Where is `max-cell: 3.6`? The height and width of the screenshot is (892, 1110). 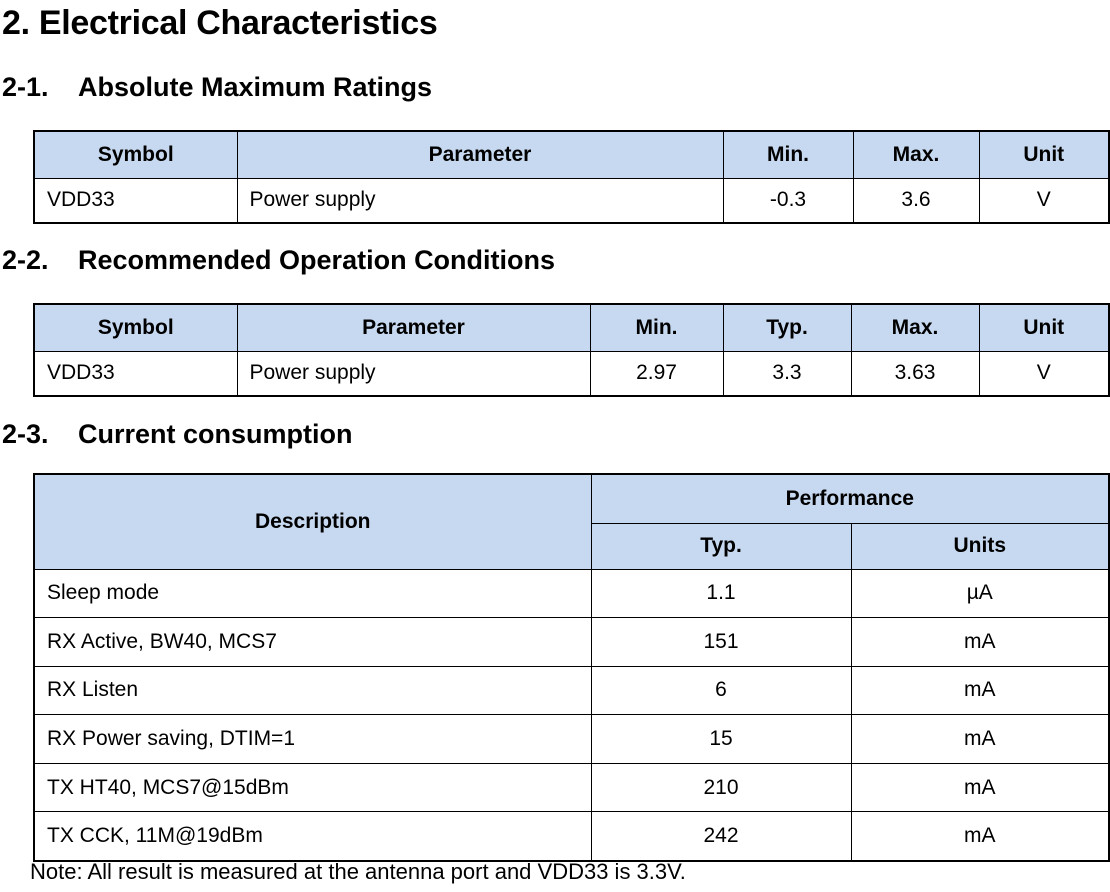
max-cell: 3.6 is located at coordinates (916, 200).